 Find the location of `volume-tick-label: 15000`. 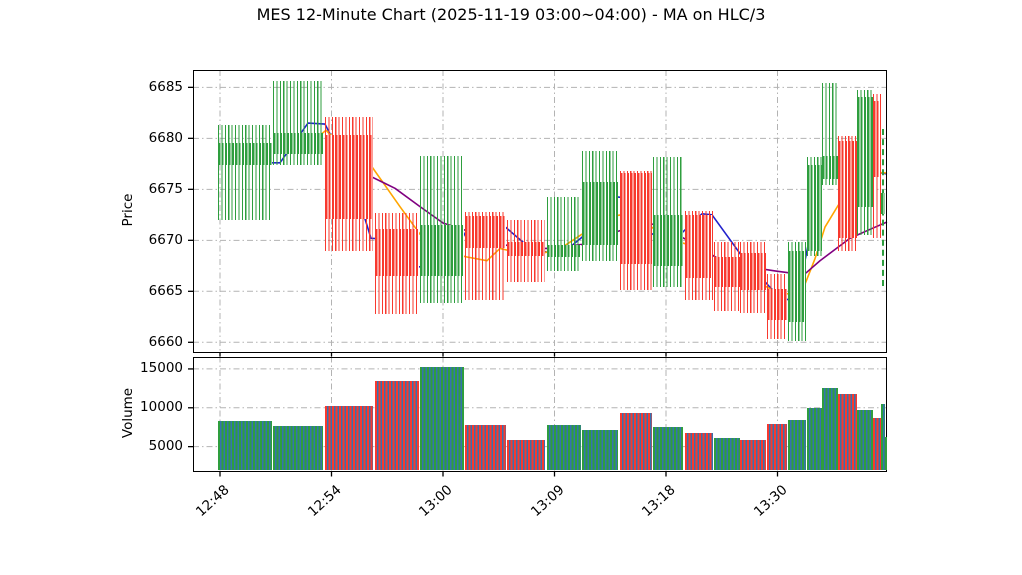

volume-tick-label: 15000 is located at coordinates (161, 368).